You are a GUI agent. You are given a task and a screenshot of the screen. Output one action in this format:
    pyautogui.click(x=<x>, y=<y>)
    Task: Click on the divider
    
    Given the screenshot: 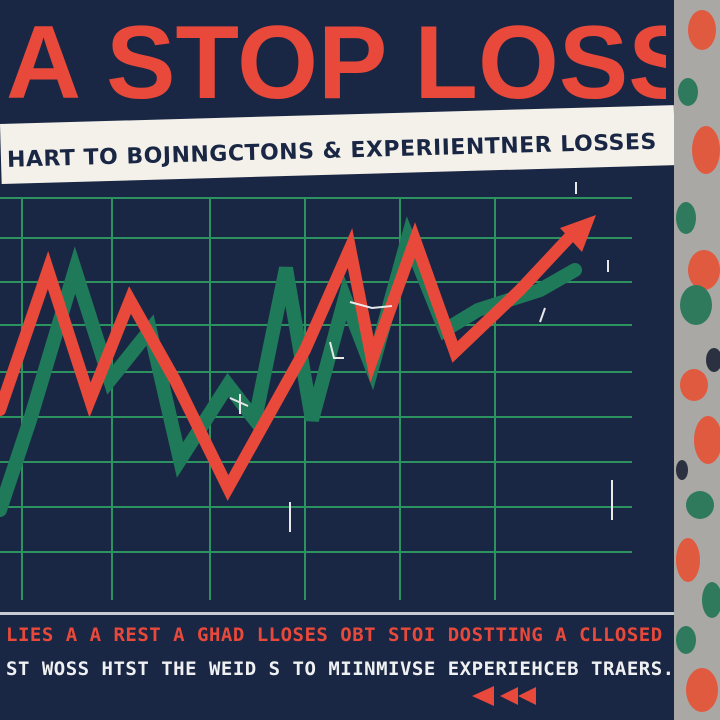 What is the action you would take?
    pyautogui.click(x=337, y=613)
    